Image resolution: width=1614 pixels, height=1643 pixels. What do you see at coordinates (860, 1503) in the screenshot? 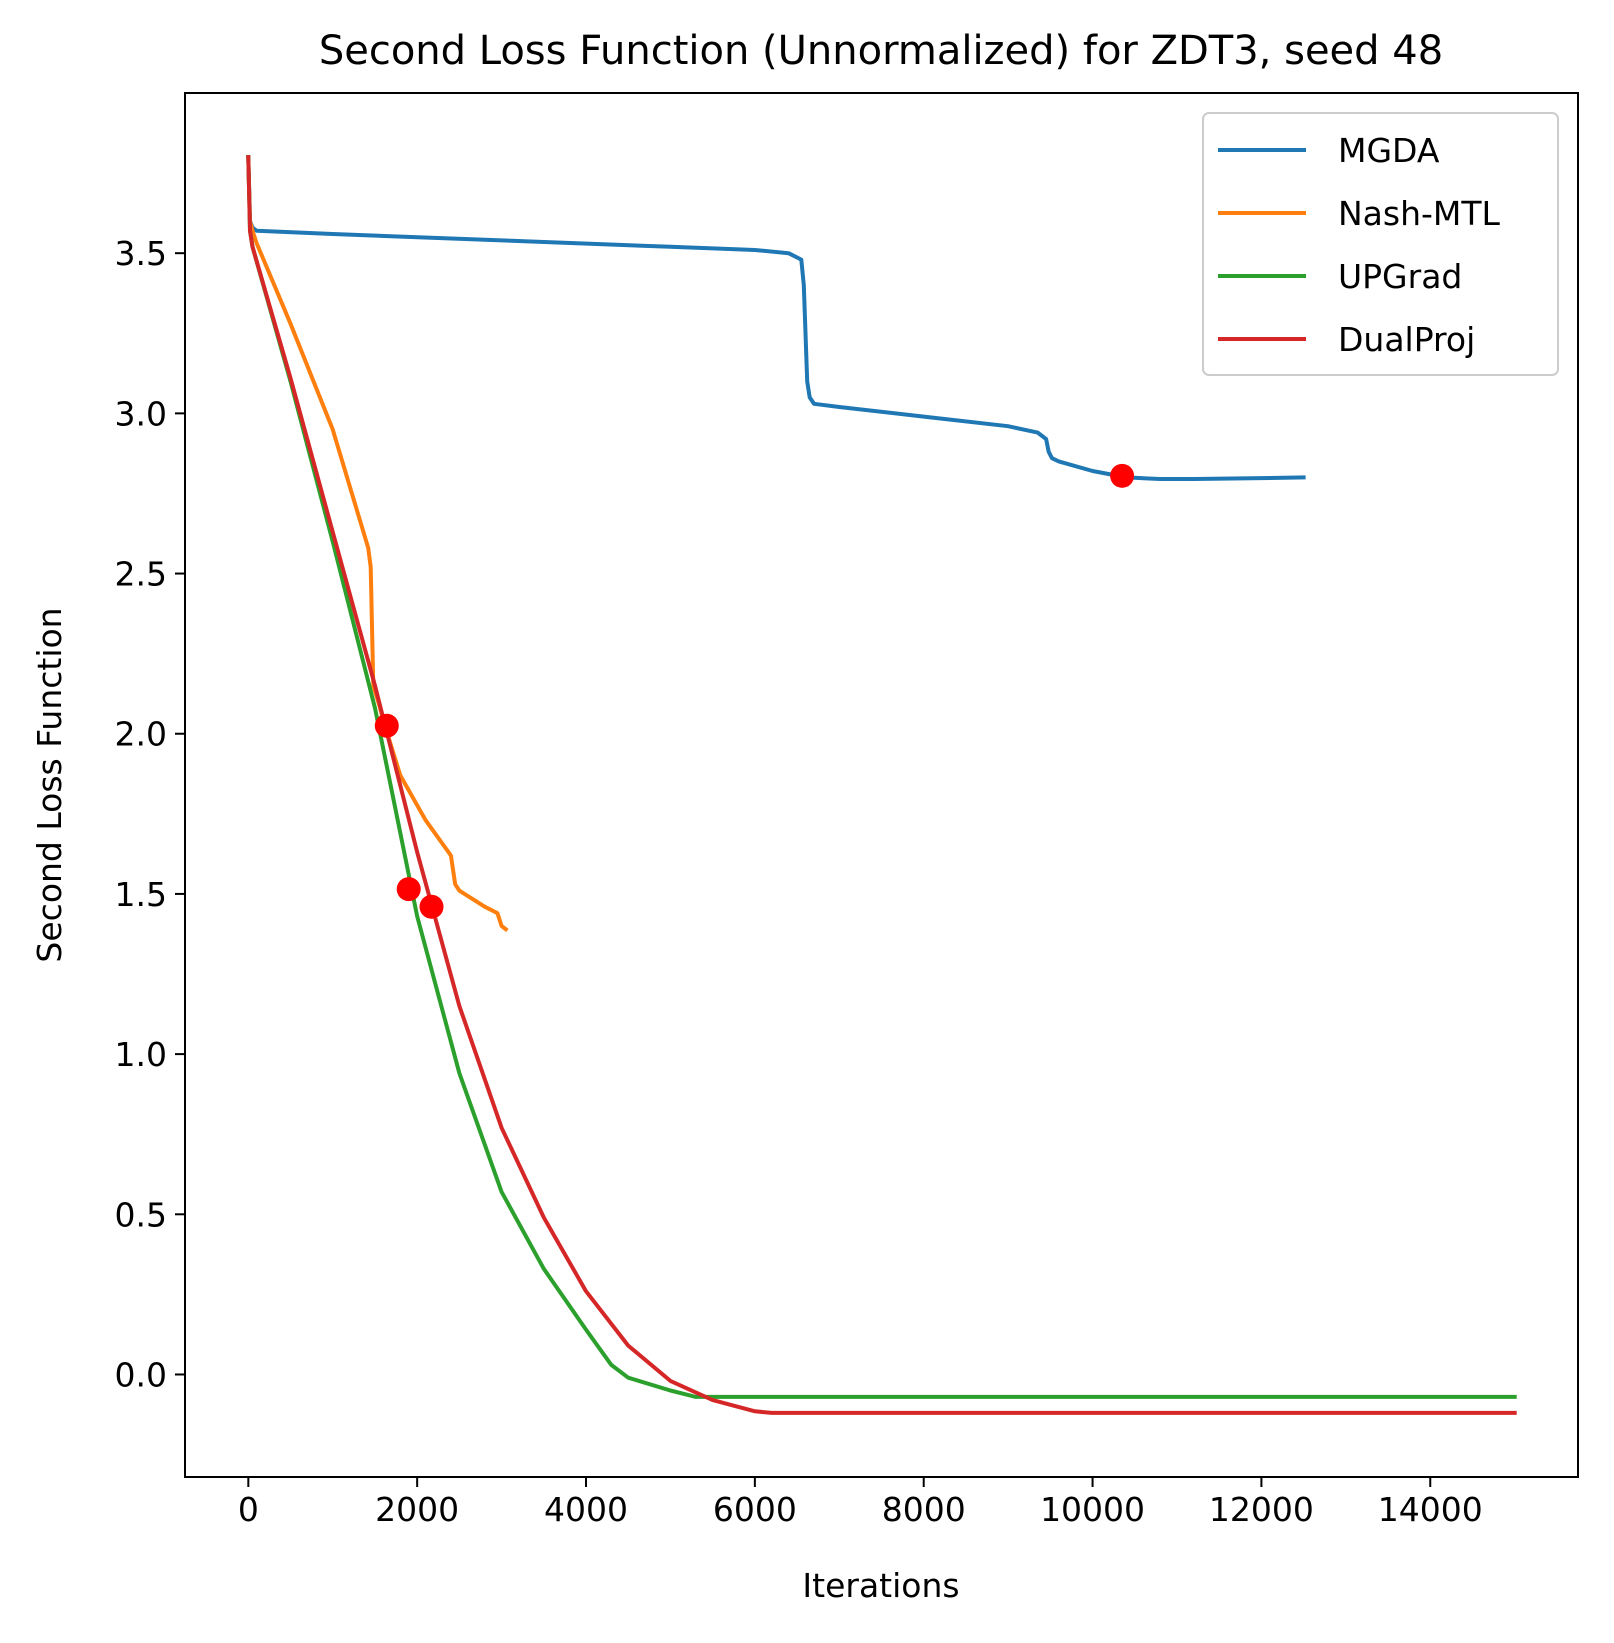
I see `x-axis: 0 2000 4000 6000 8000 10000 12000 14000` at bounding box center [860, 1503].